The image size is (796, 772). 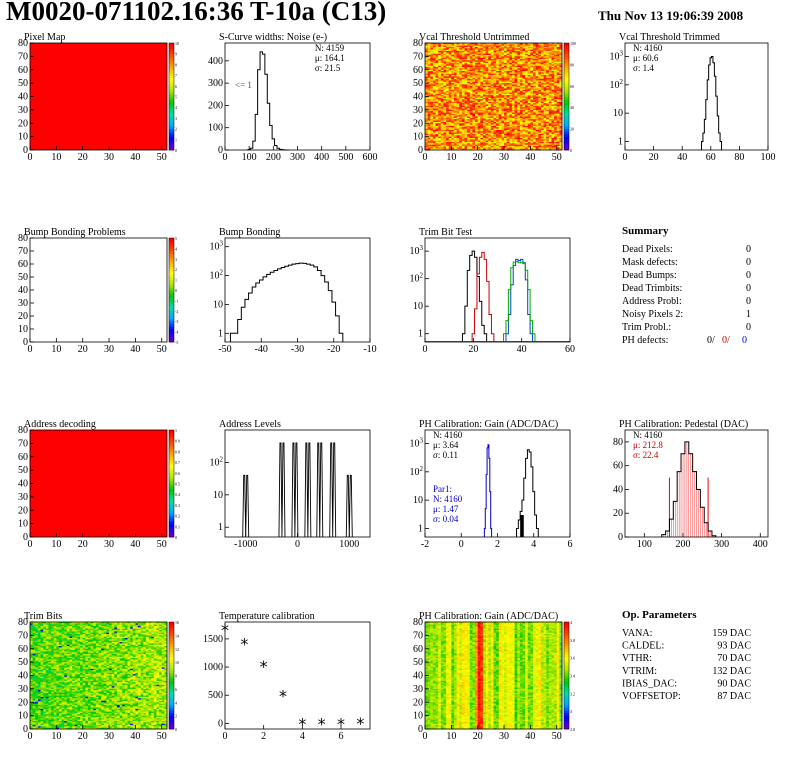 What do you see at coordinates (349, 544) in the screenshot?
I see `x-tick-label: 1000` at bounding box center [349, 544].